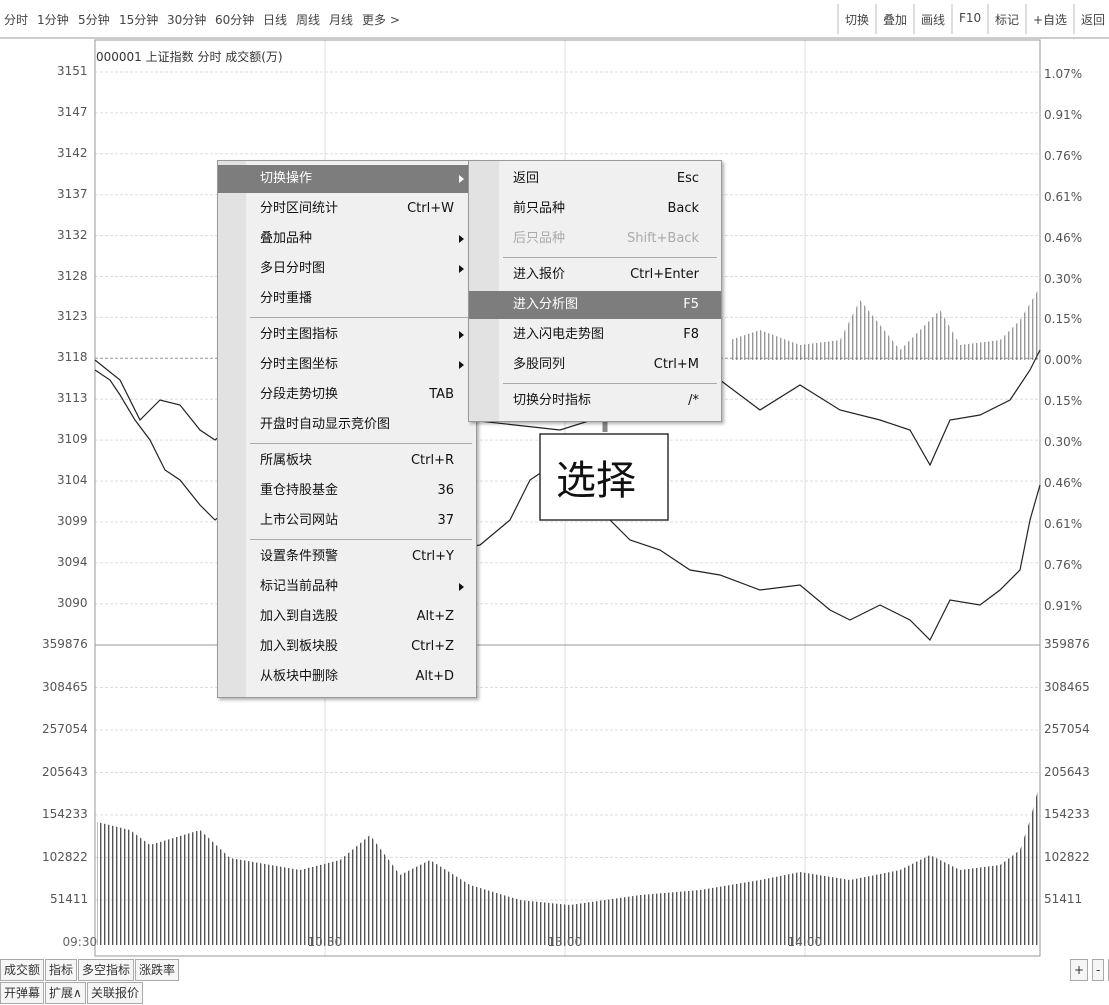 The height and width of the screenshot is (1005, 1109). I want to click on menu-item-label: 叠加品种, so click(286, 238).